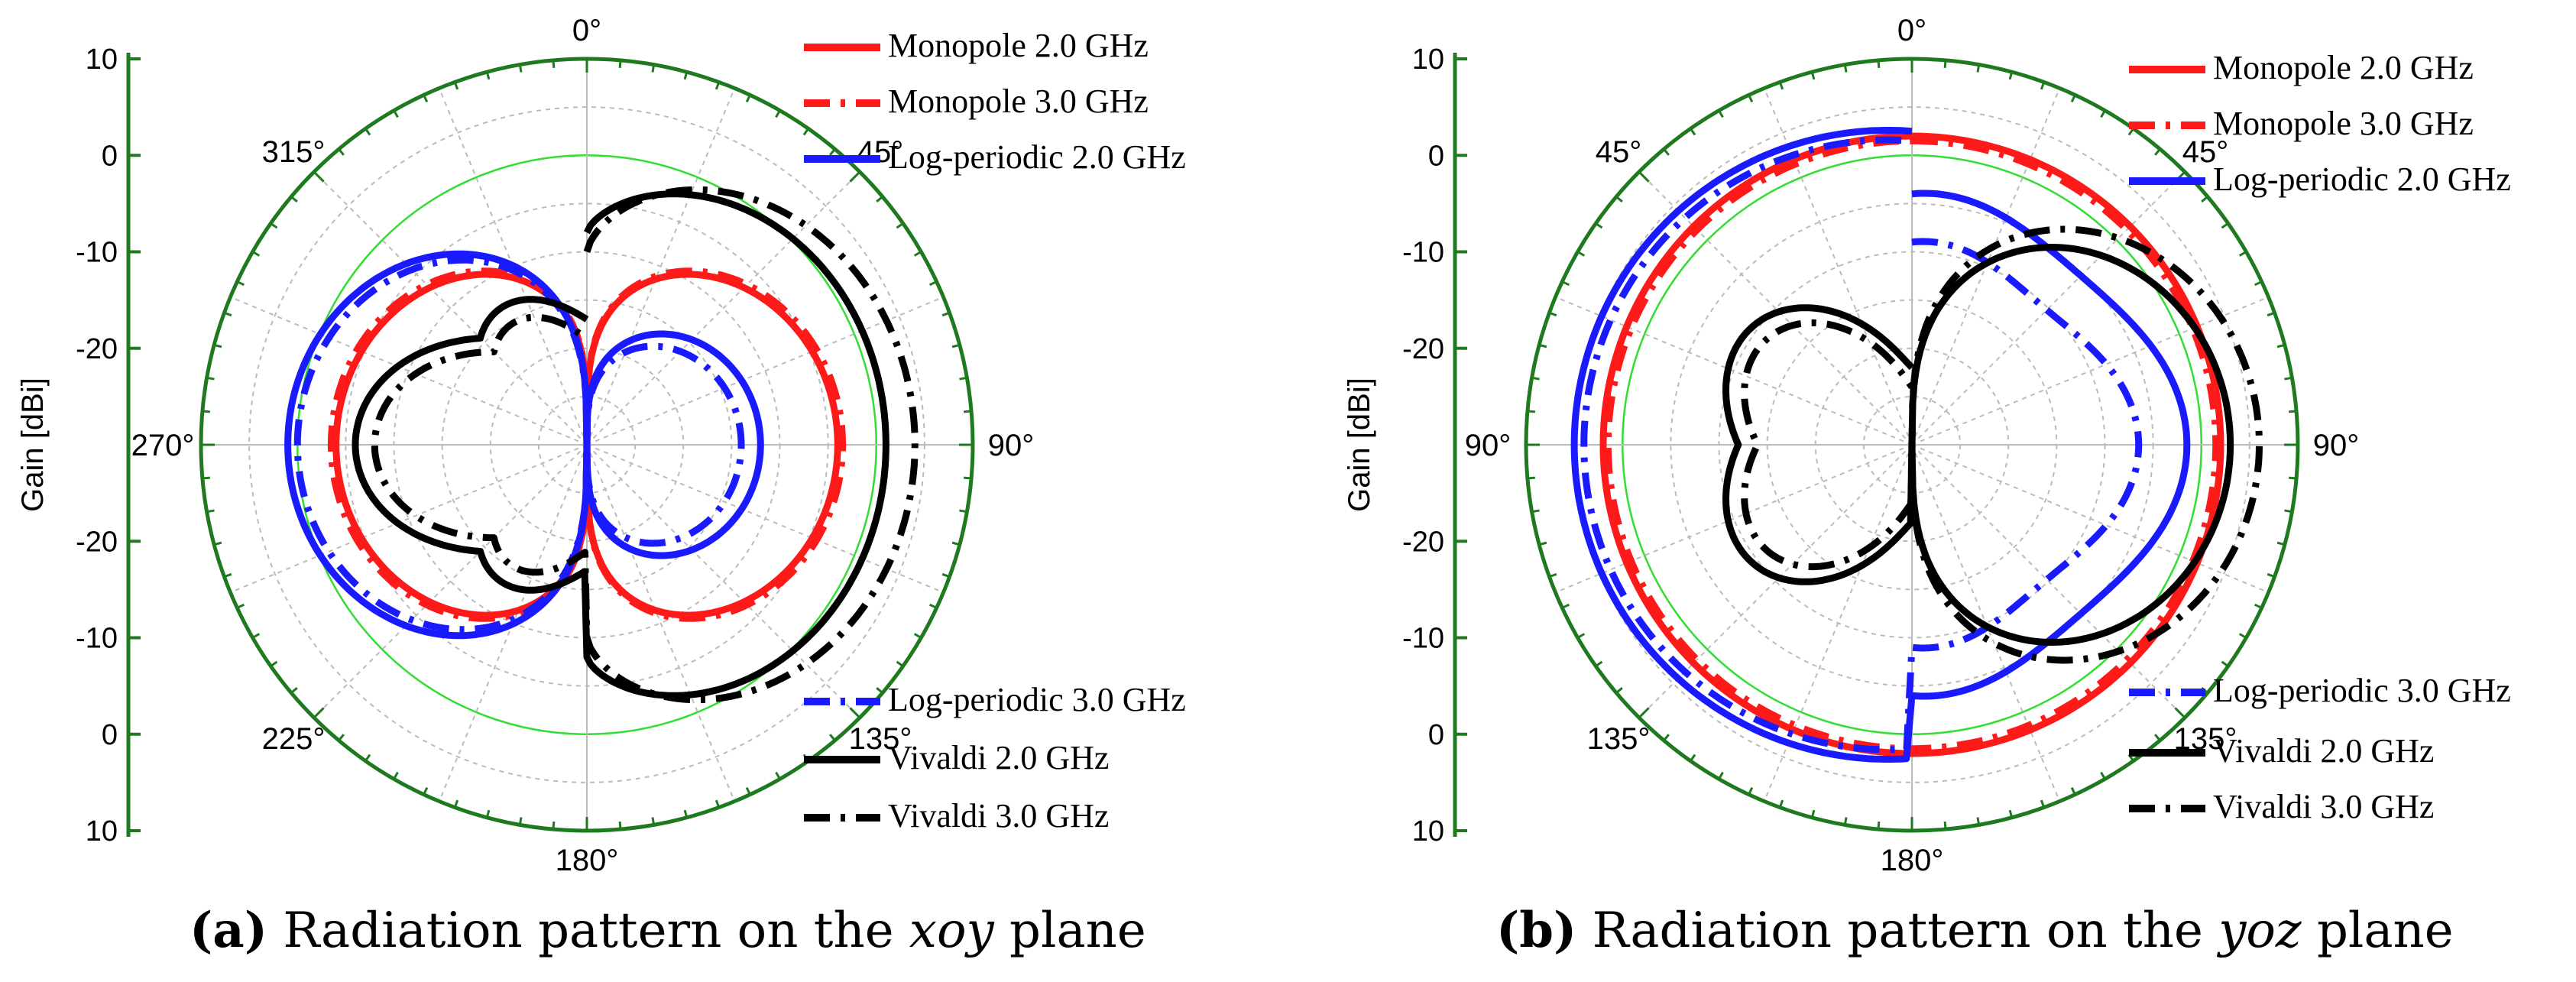  Describe the element at coordinates (294, 152) in the screenshot. I see `angle-label: 315°` at that location.